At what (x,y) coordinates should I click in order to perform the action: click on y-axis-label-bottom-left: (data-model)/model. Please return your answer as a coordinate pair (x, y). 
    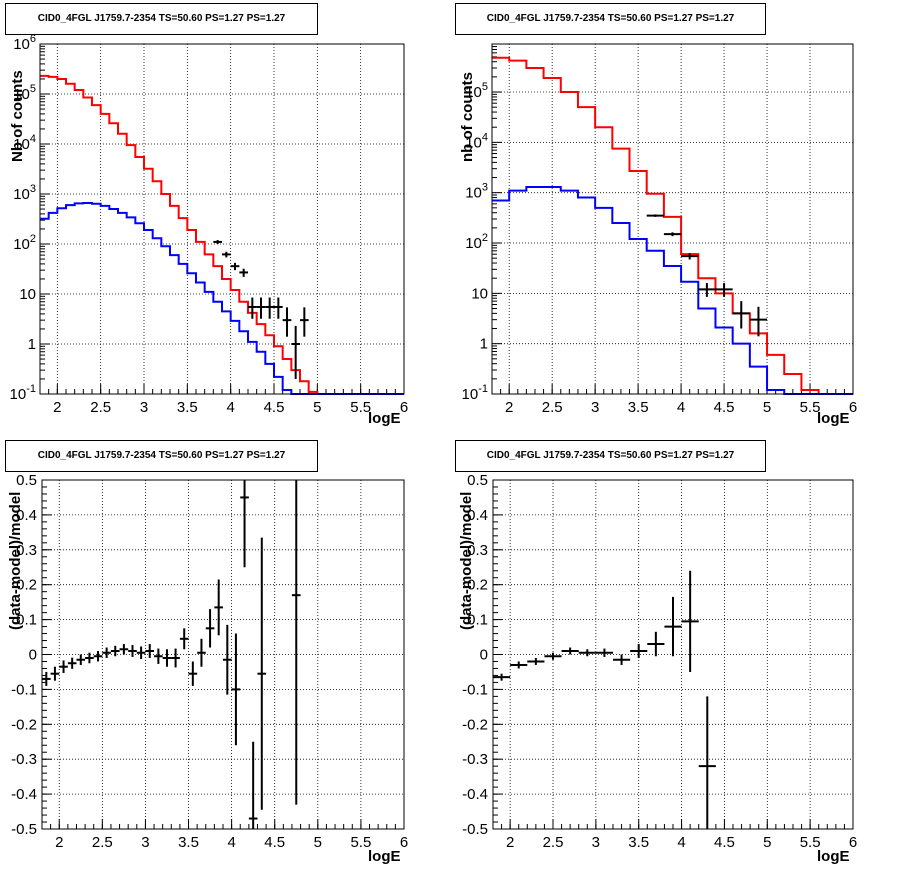
    Looking at the image, I should click on (15, 560).